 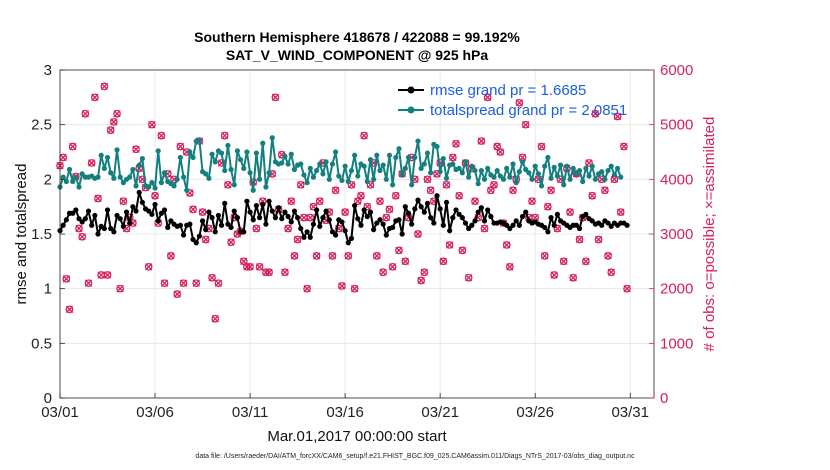 I want to click on y-tick-label: 2.5, so click(x=41, y=125).